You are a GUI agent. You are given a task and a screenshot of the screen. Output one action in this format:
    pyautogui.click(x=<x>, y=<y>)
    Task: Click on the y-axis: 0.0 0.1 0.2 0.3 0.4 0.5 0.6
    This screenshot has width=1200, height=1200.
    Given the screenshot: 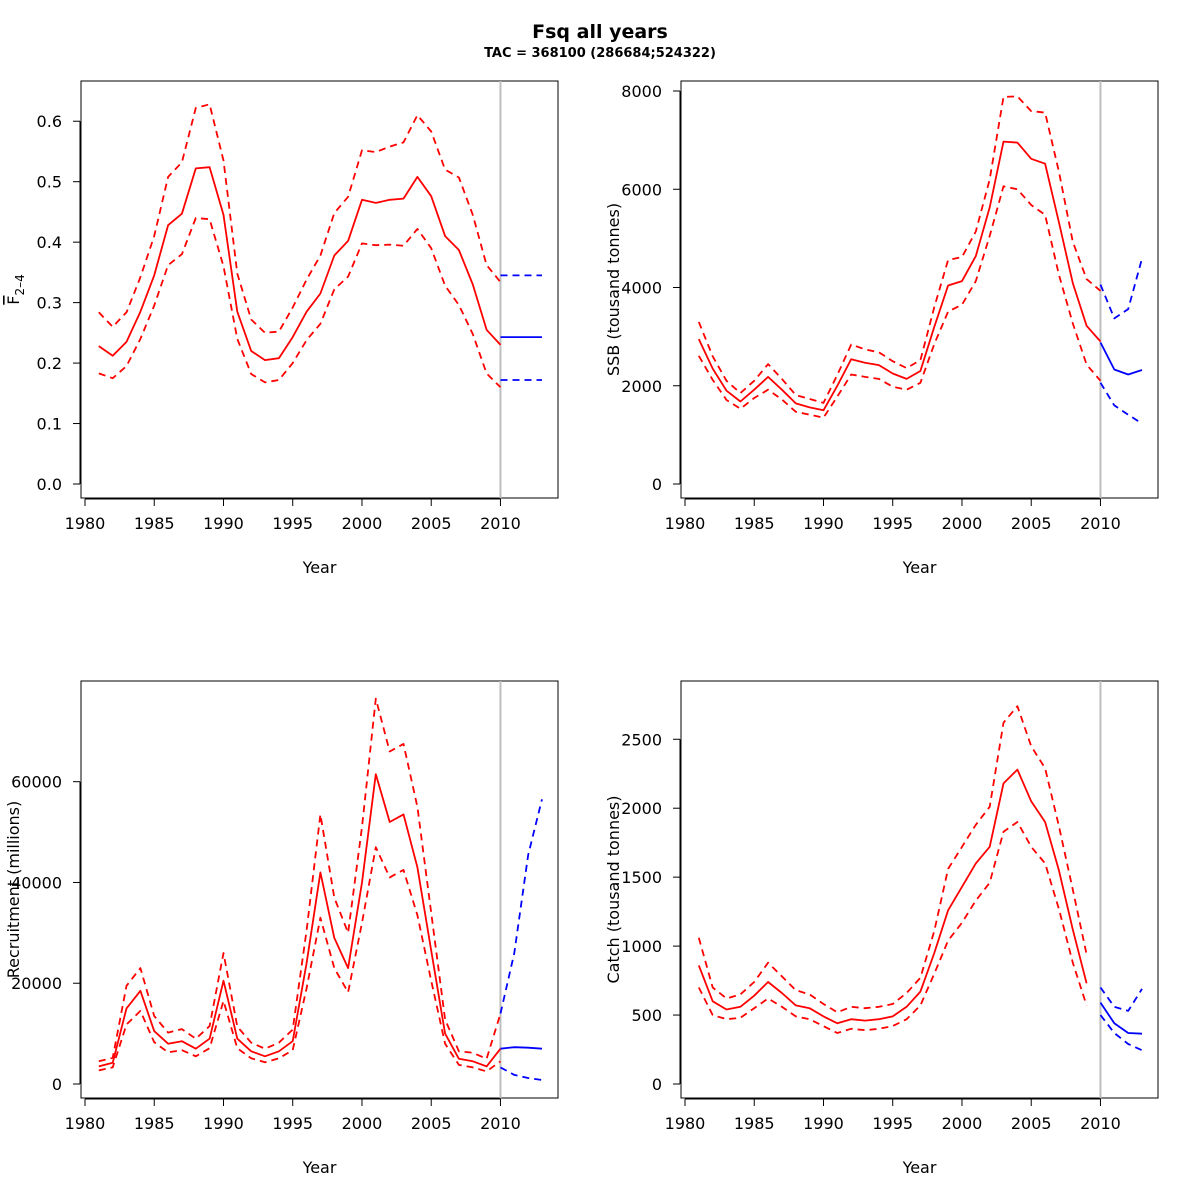 What is the action you would take?
    pyautogui.click(x=59, y=303)
    